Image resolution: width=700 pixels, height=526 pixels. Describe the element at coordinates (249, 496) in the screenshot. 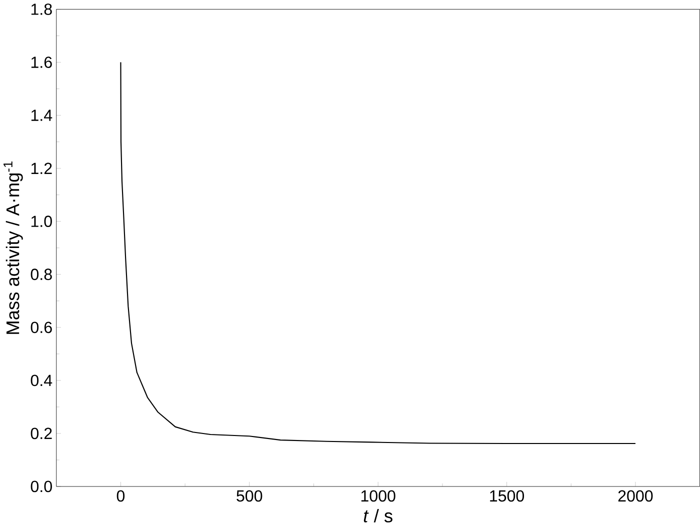

I see `x-tick-label: 500` at that location.